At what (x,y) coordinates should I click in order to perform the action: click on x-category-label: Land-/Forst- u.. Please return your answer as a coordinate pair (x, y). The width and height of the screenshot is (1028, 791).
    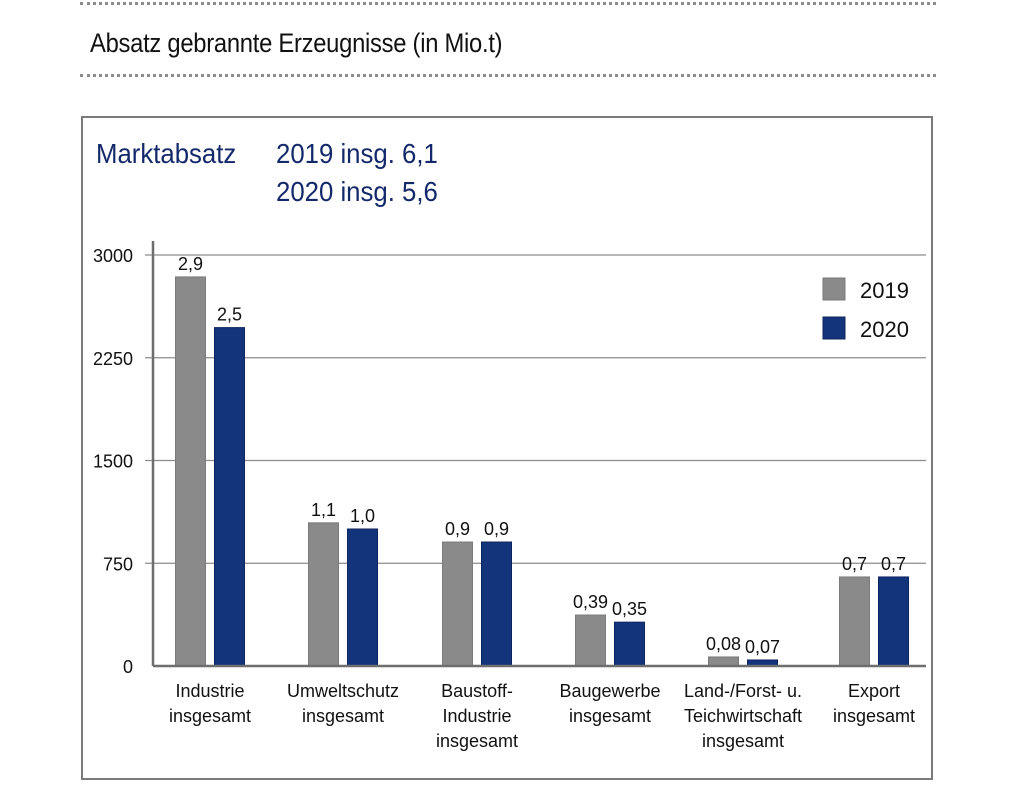
    Looking at the image, I should click on (743, 691).